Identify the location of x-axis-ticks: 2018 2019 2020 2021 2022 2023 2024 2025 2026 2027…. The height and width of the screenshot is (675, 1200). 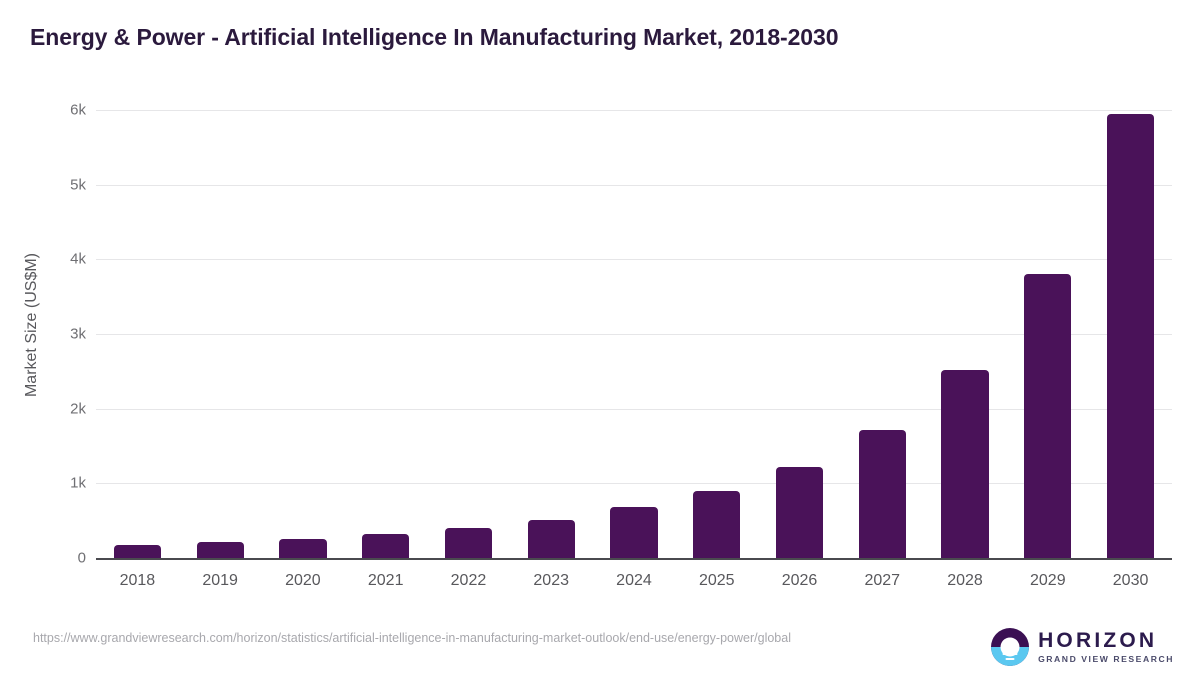
(634, 581).